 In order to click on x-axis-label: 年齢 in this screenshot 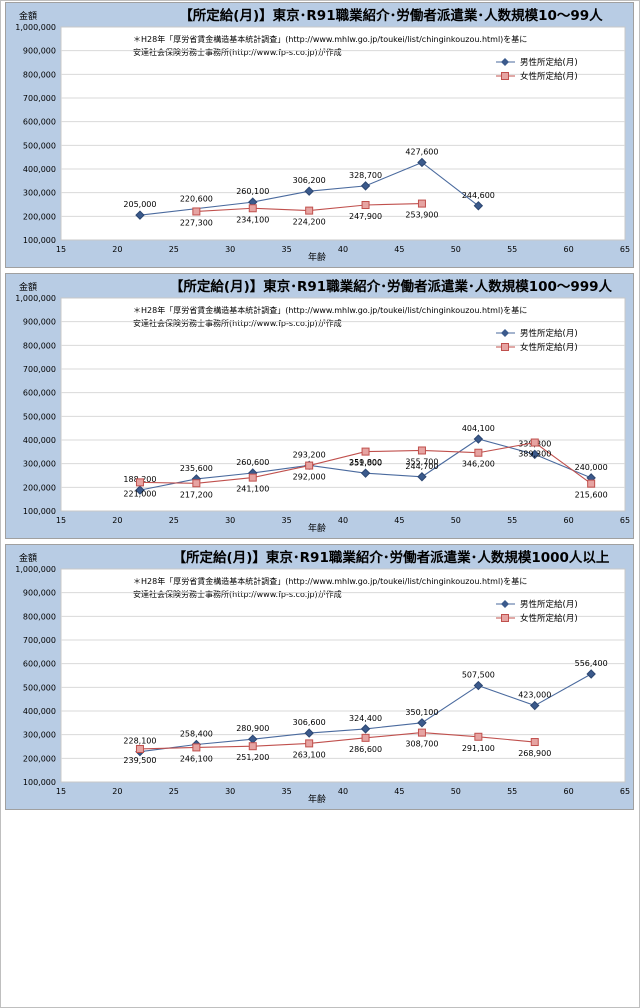, I will do `click(317, 528)`.